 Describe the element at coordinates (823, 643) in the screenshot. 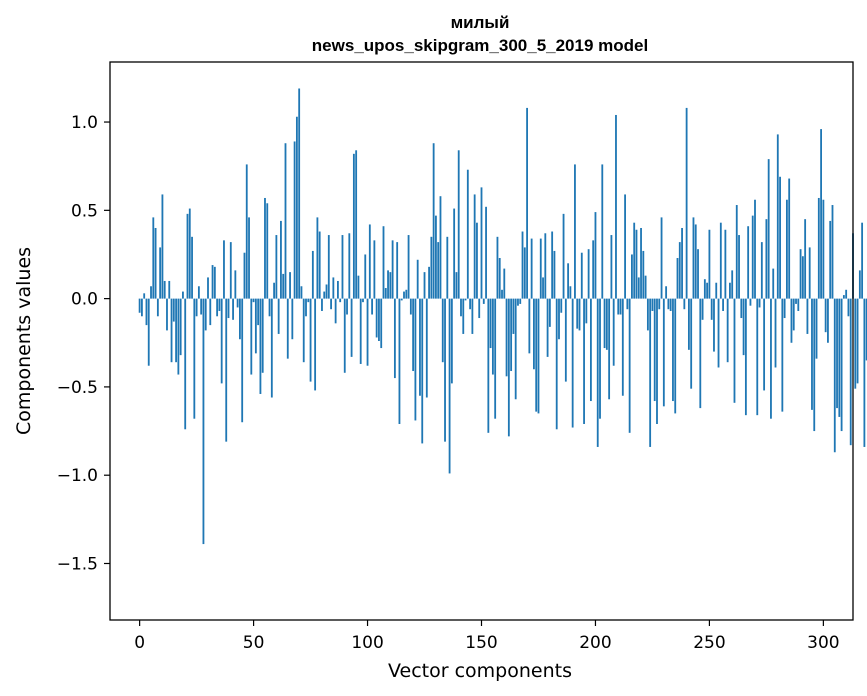

I see `x-tick-label: 300` at that location.